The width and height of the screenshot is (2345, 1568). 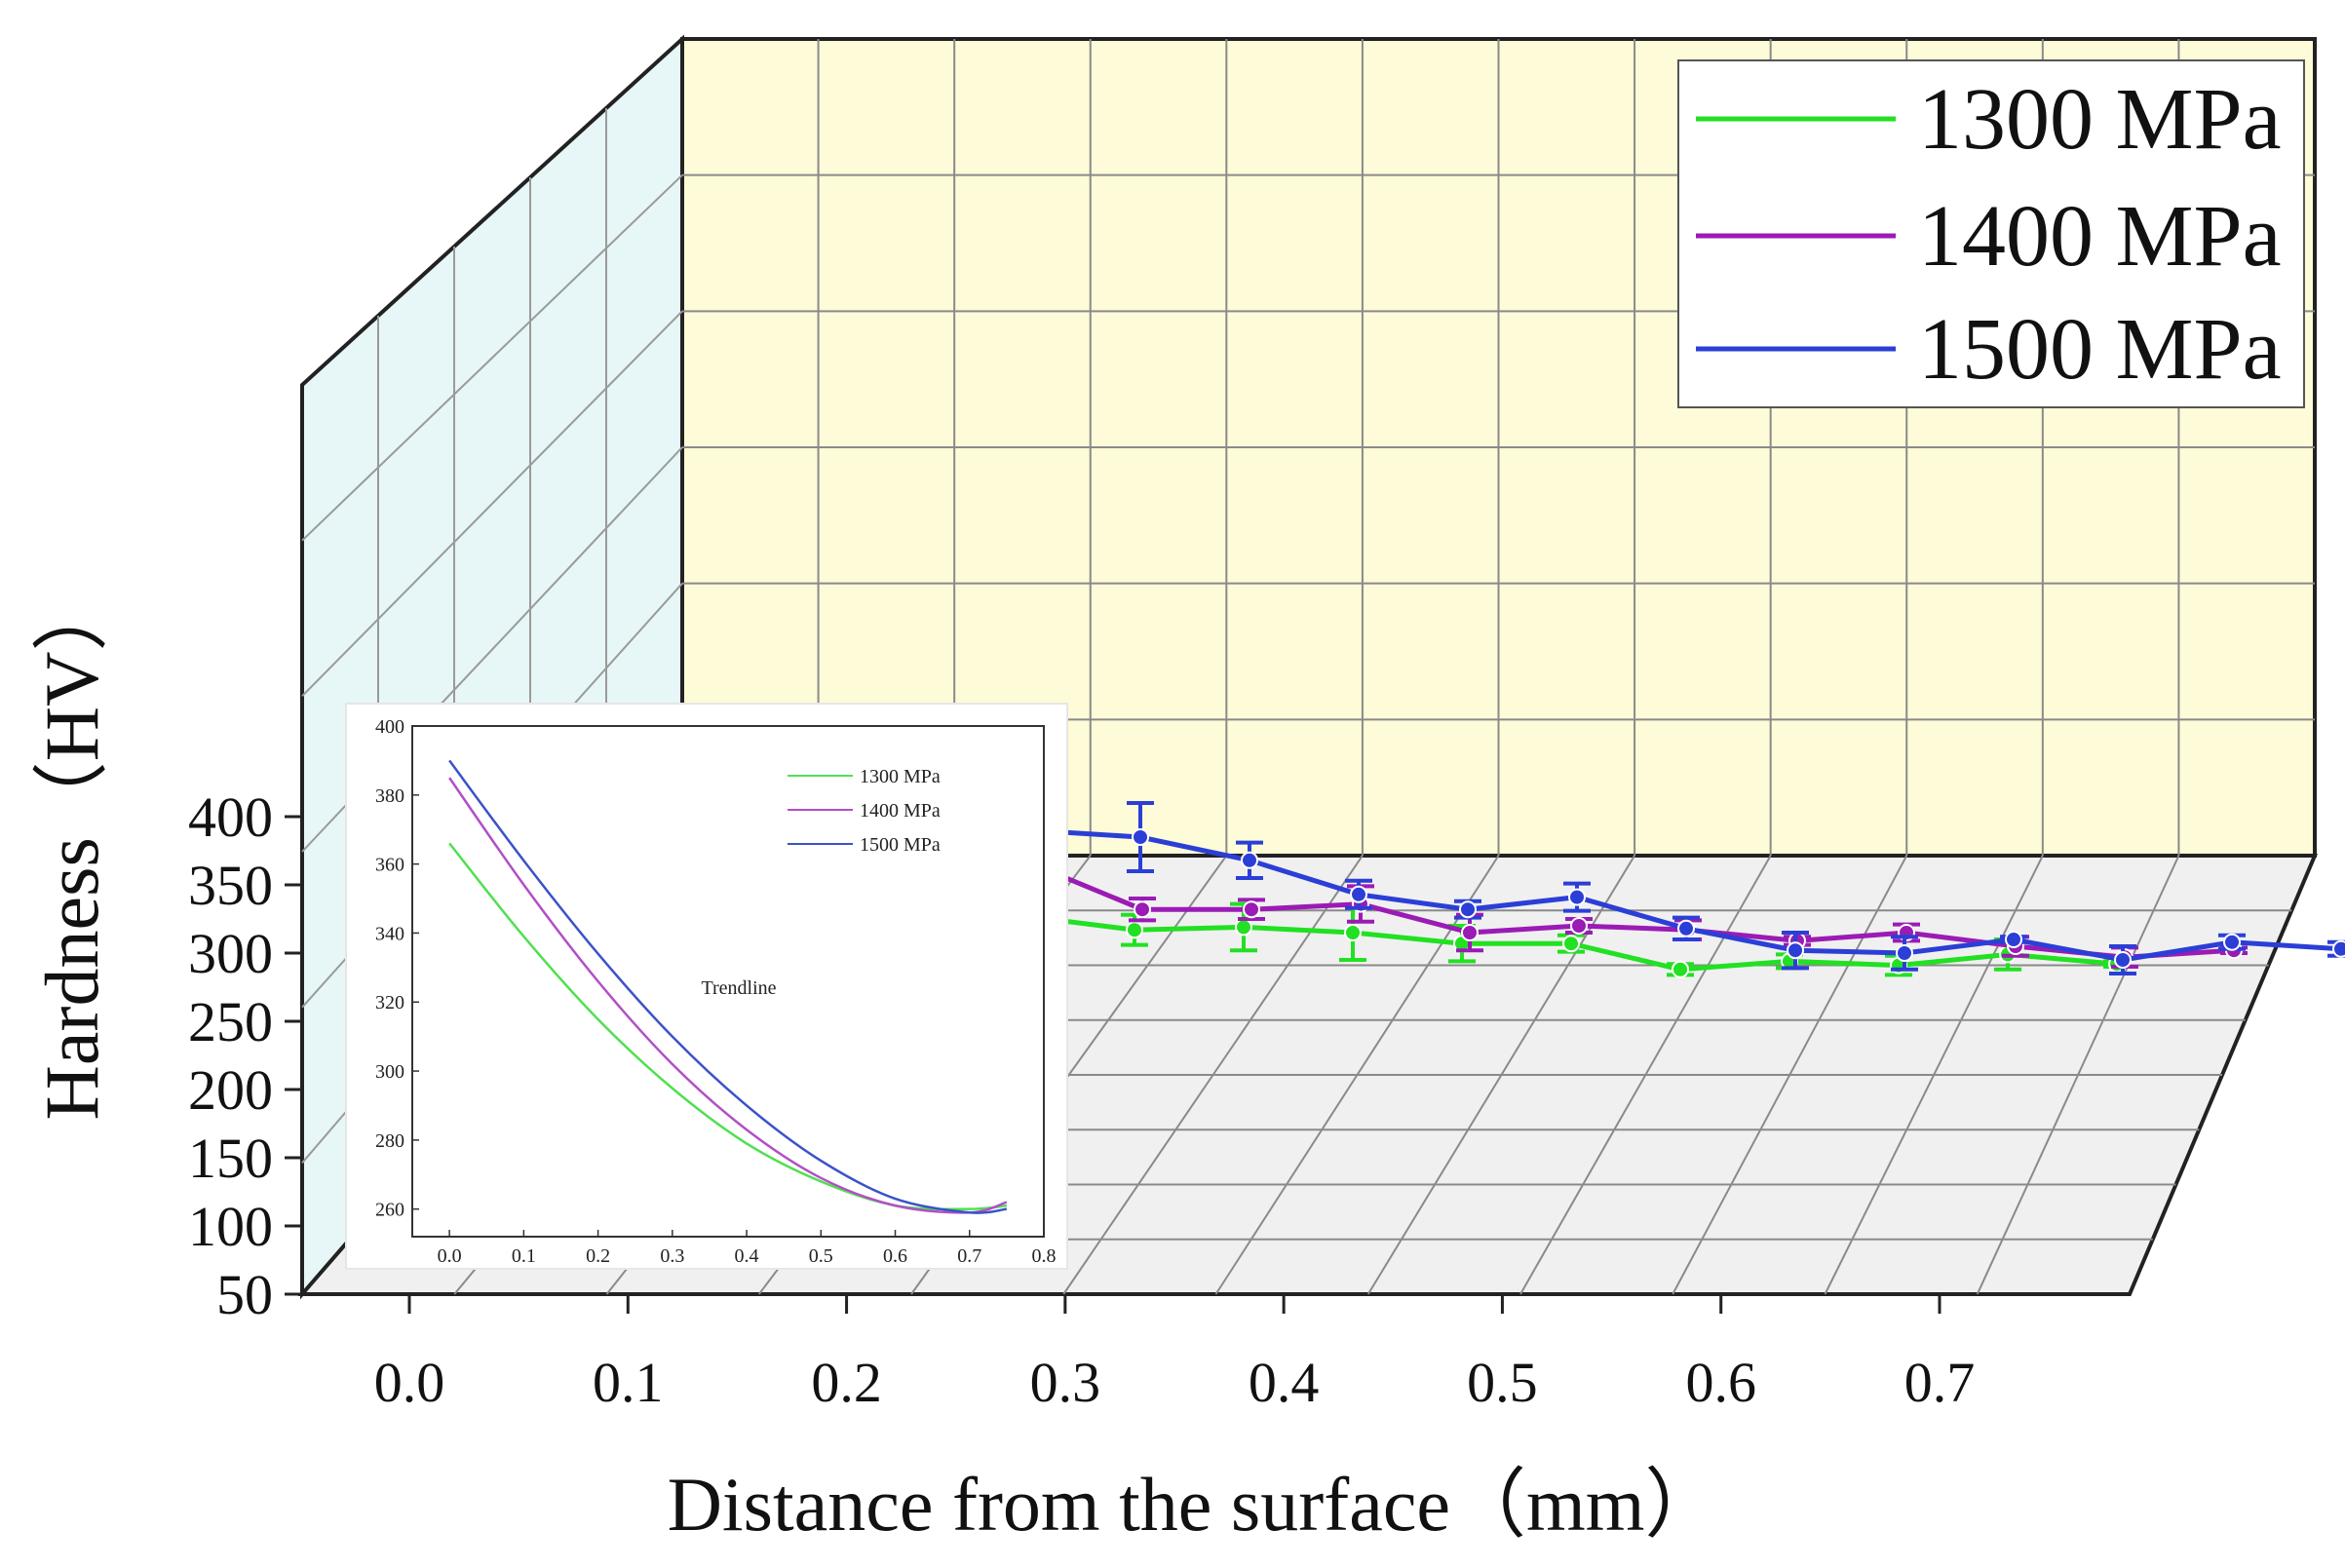 What do you see at coordinates (628, 1382) in the screenshot?
I see `x-tick-label: 0.1` at bounding box center [628, 1382].